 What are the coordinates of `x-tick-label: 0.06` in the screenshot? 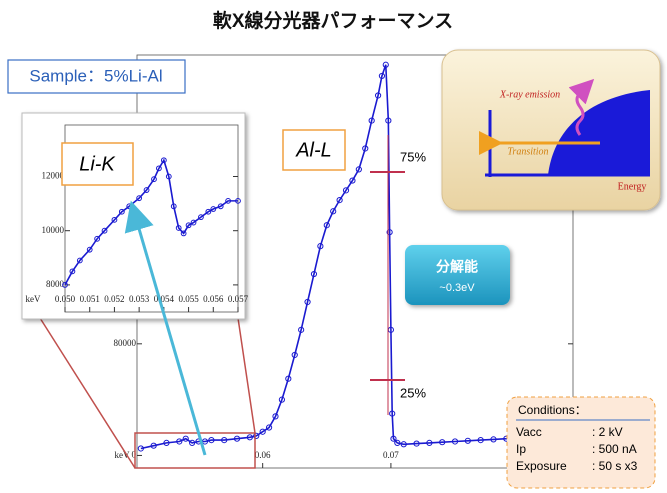 It's located at (263, 455).